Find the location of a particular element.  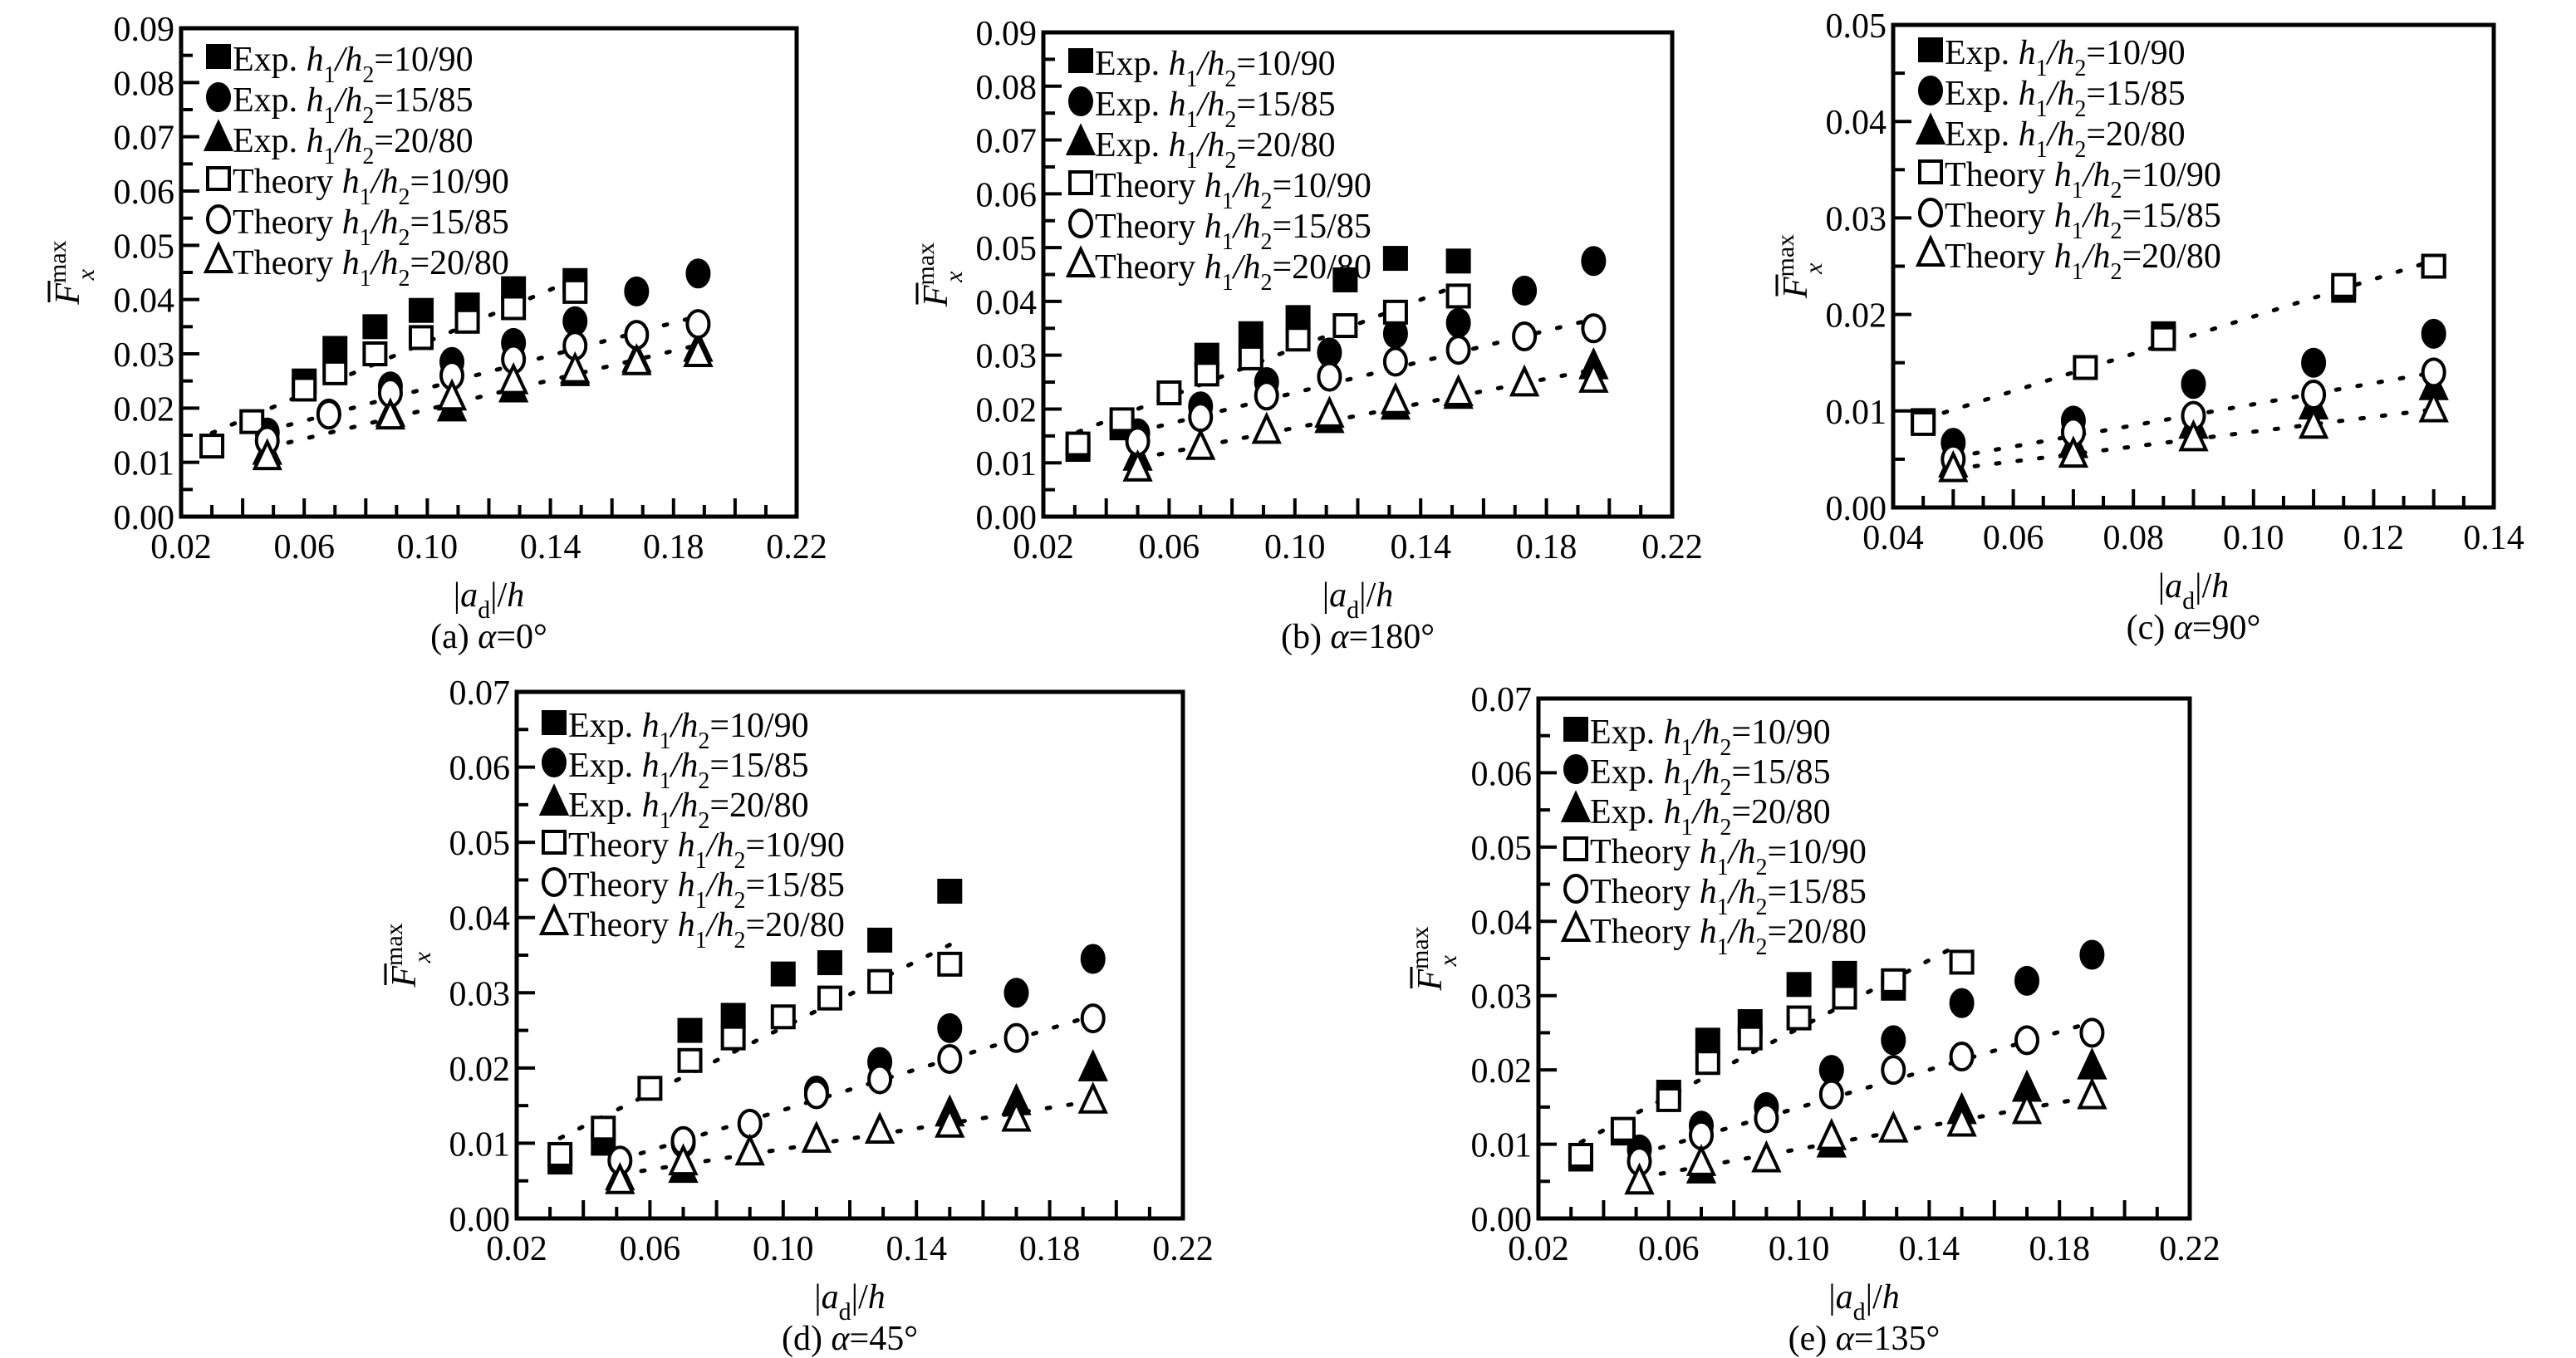

legend-label: Exp. h1/h2=10/90 is located at coordinates (353, 64).